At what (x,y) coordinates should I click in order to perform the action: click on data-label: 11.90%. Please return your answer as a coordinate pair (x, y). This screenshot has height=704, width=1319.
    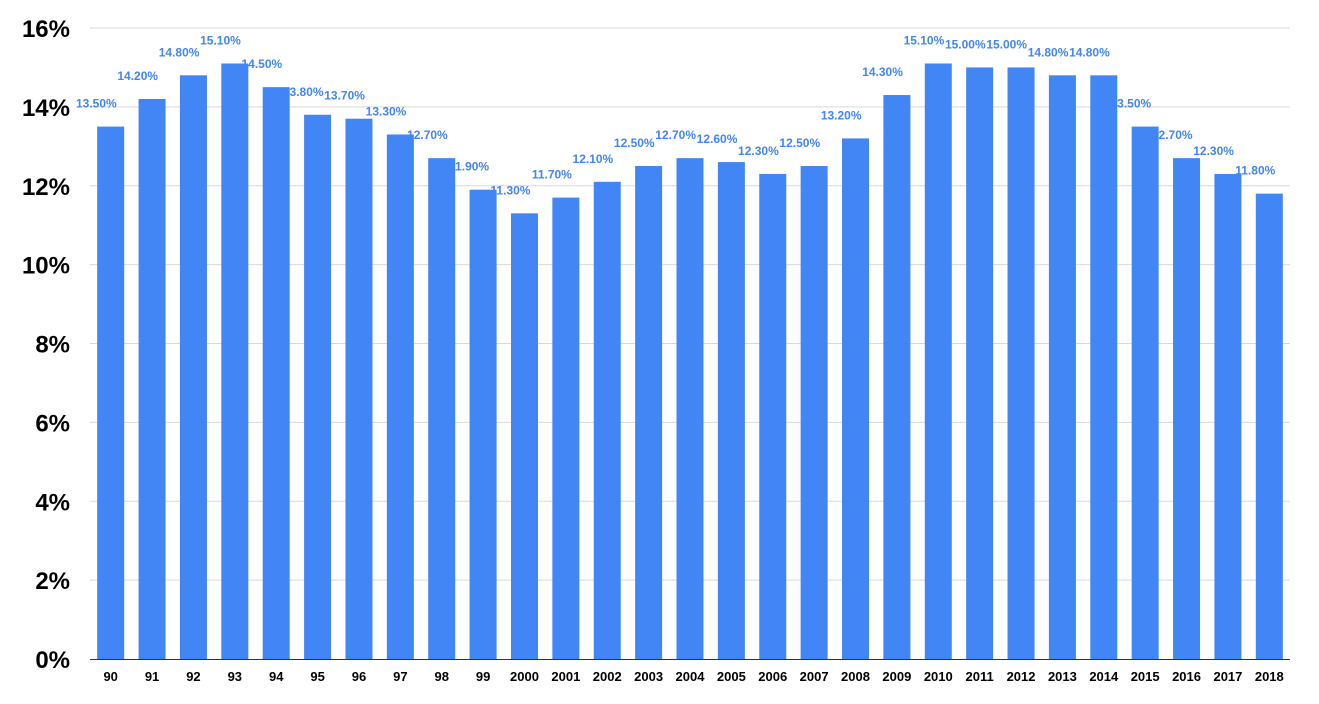
    Looking at the image, I should click on (469, 167).